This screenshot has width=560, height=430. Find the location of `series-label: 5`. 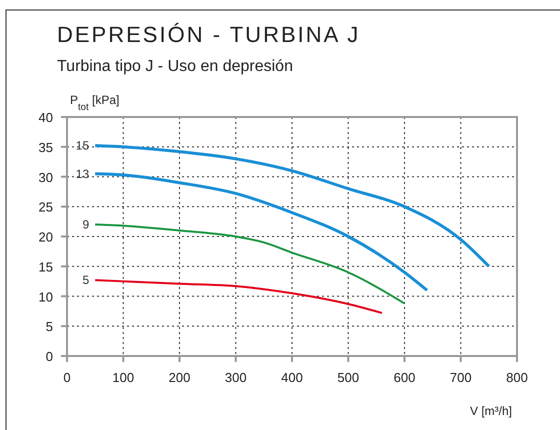

series-label: 5 is located at coordinates (86, 280).